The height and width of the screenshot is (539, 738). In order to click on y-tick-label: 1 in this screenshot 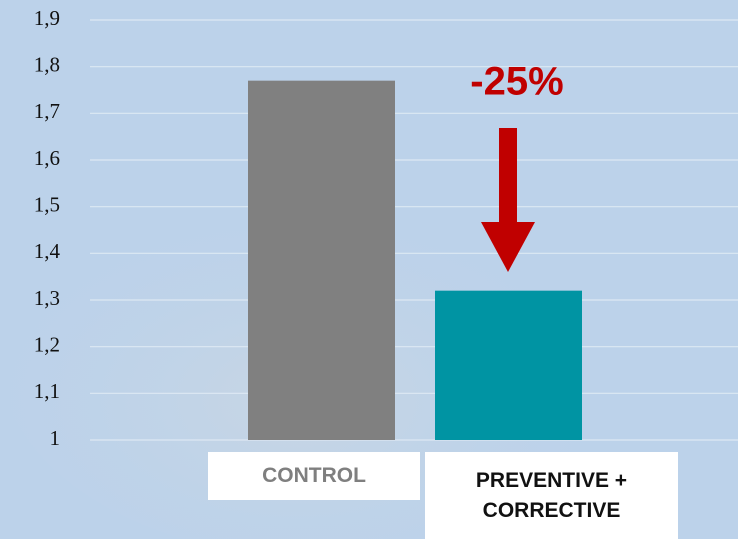, I will do `click(55, 438)`.